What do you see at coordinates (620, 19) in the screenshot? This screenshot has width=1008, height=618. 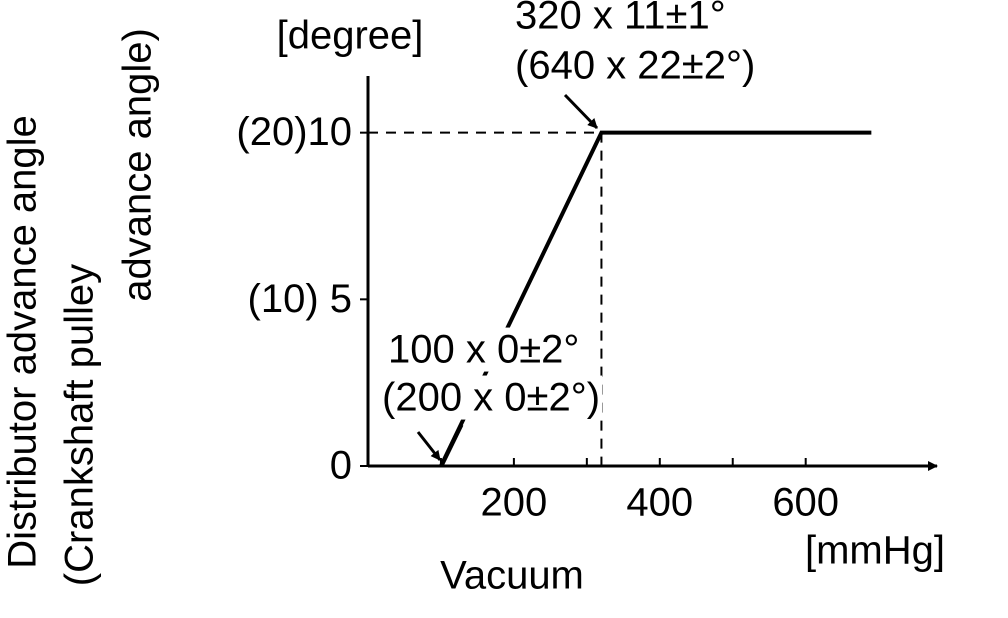 I see `annotation: 320 x 11±1°` at bounding box center [620, 19].